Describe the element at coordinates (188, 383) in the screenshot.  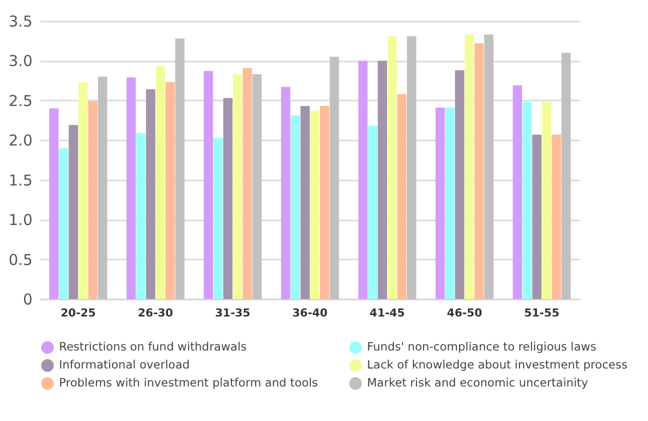
I see `legend-label: Problems with investment platform and tools` at that location.